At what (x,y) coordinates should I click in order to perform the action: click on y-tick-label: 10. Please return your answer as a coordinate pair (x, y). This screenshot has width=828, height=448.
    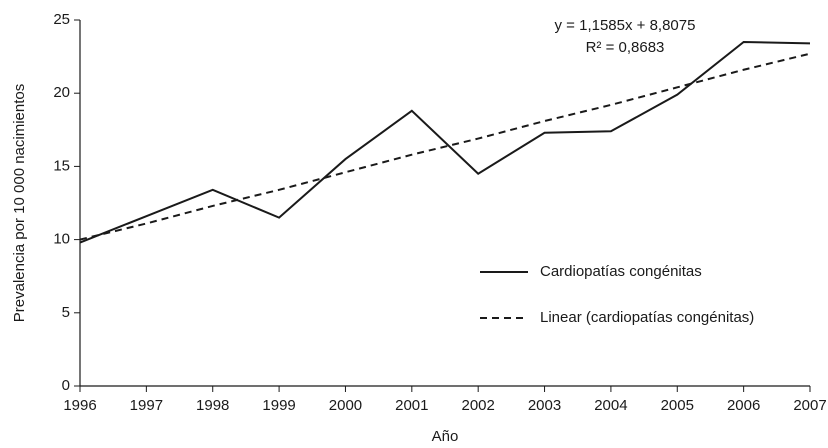
    Looking at the image, I should click on (61, 239).